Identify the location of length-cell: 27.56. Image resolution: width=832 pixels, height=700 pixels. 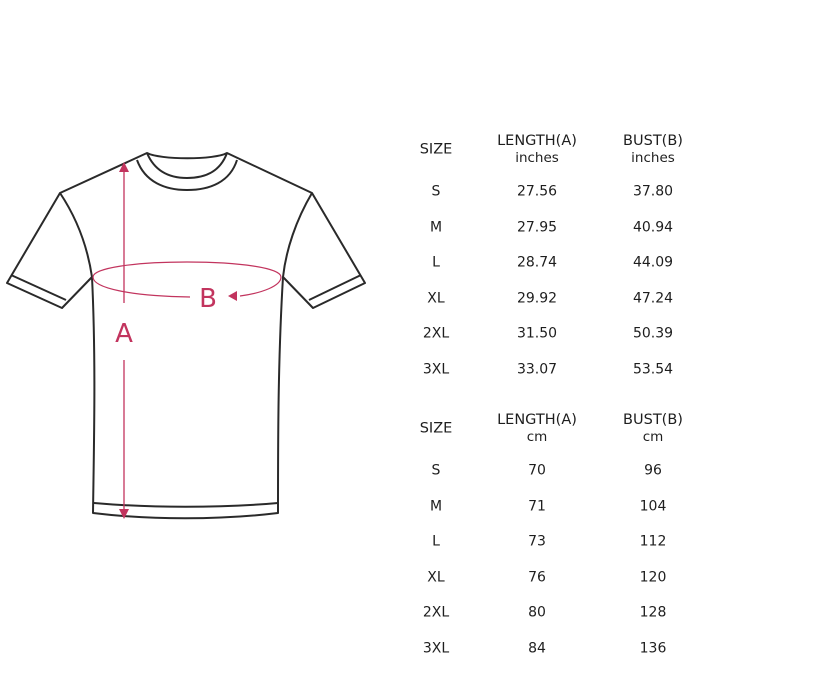
(537, 191).